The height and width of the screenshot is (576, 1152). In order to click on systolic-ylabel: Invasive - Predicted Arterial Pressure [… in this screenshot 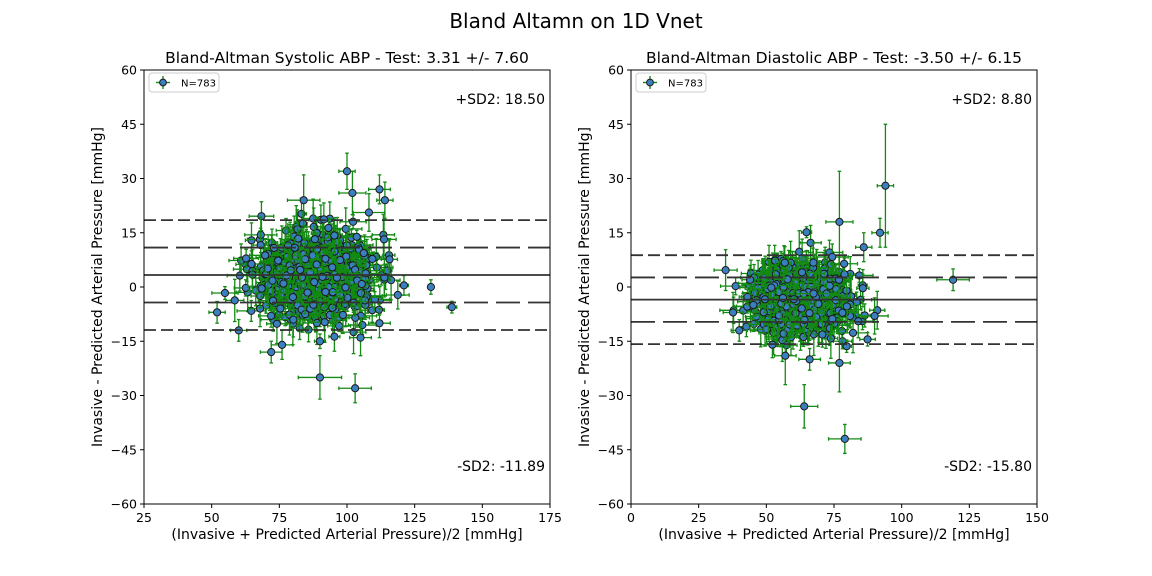, I will do `click(98, 287)`.